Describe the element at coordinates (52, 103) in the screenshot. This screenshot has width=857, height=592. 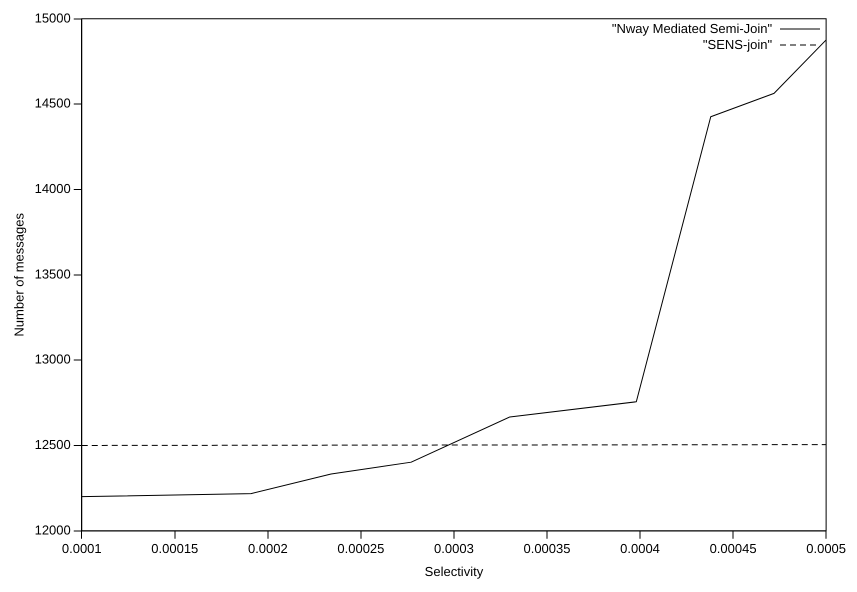
I see `y-tick-label: 14500` at that location.